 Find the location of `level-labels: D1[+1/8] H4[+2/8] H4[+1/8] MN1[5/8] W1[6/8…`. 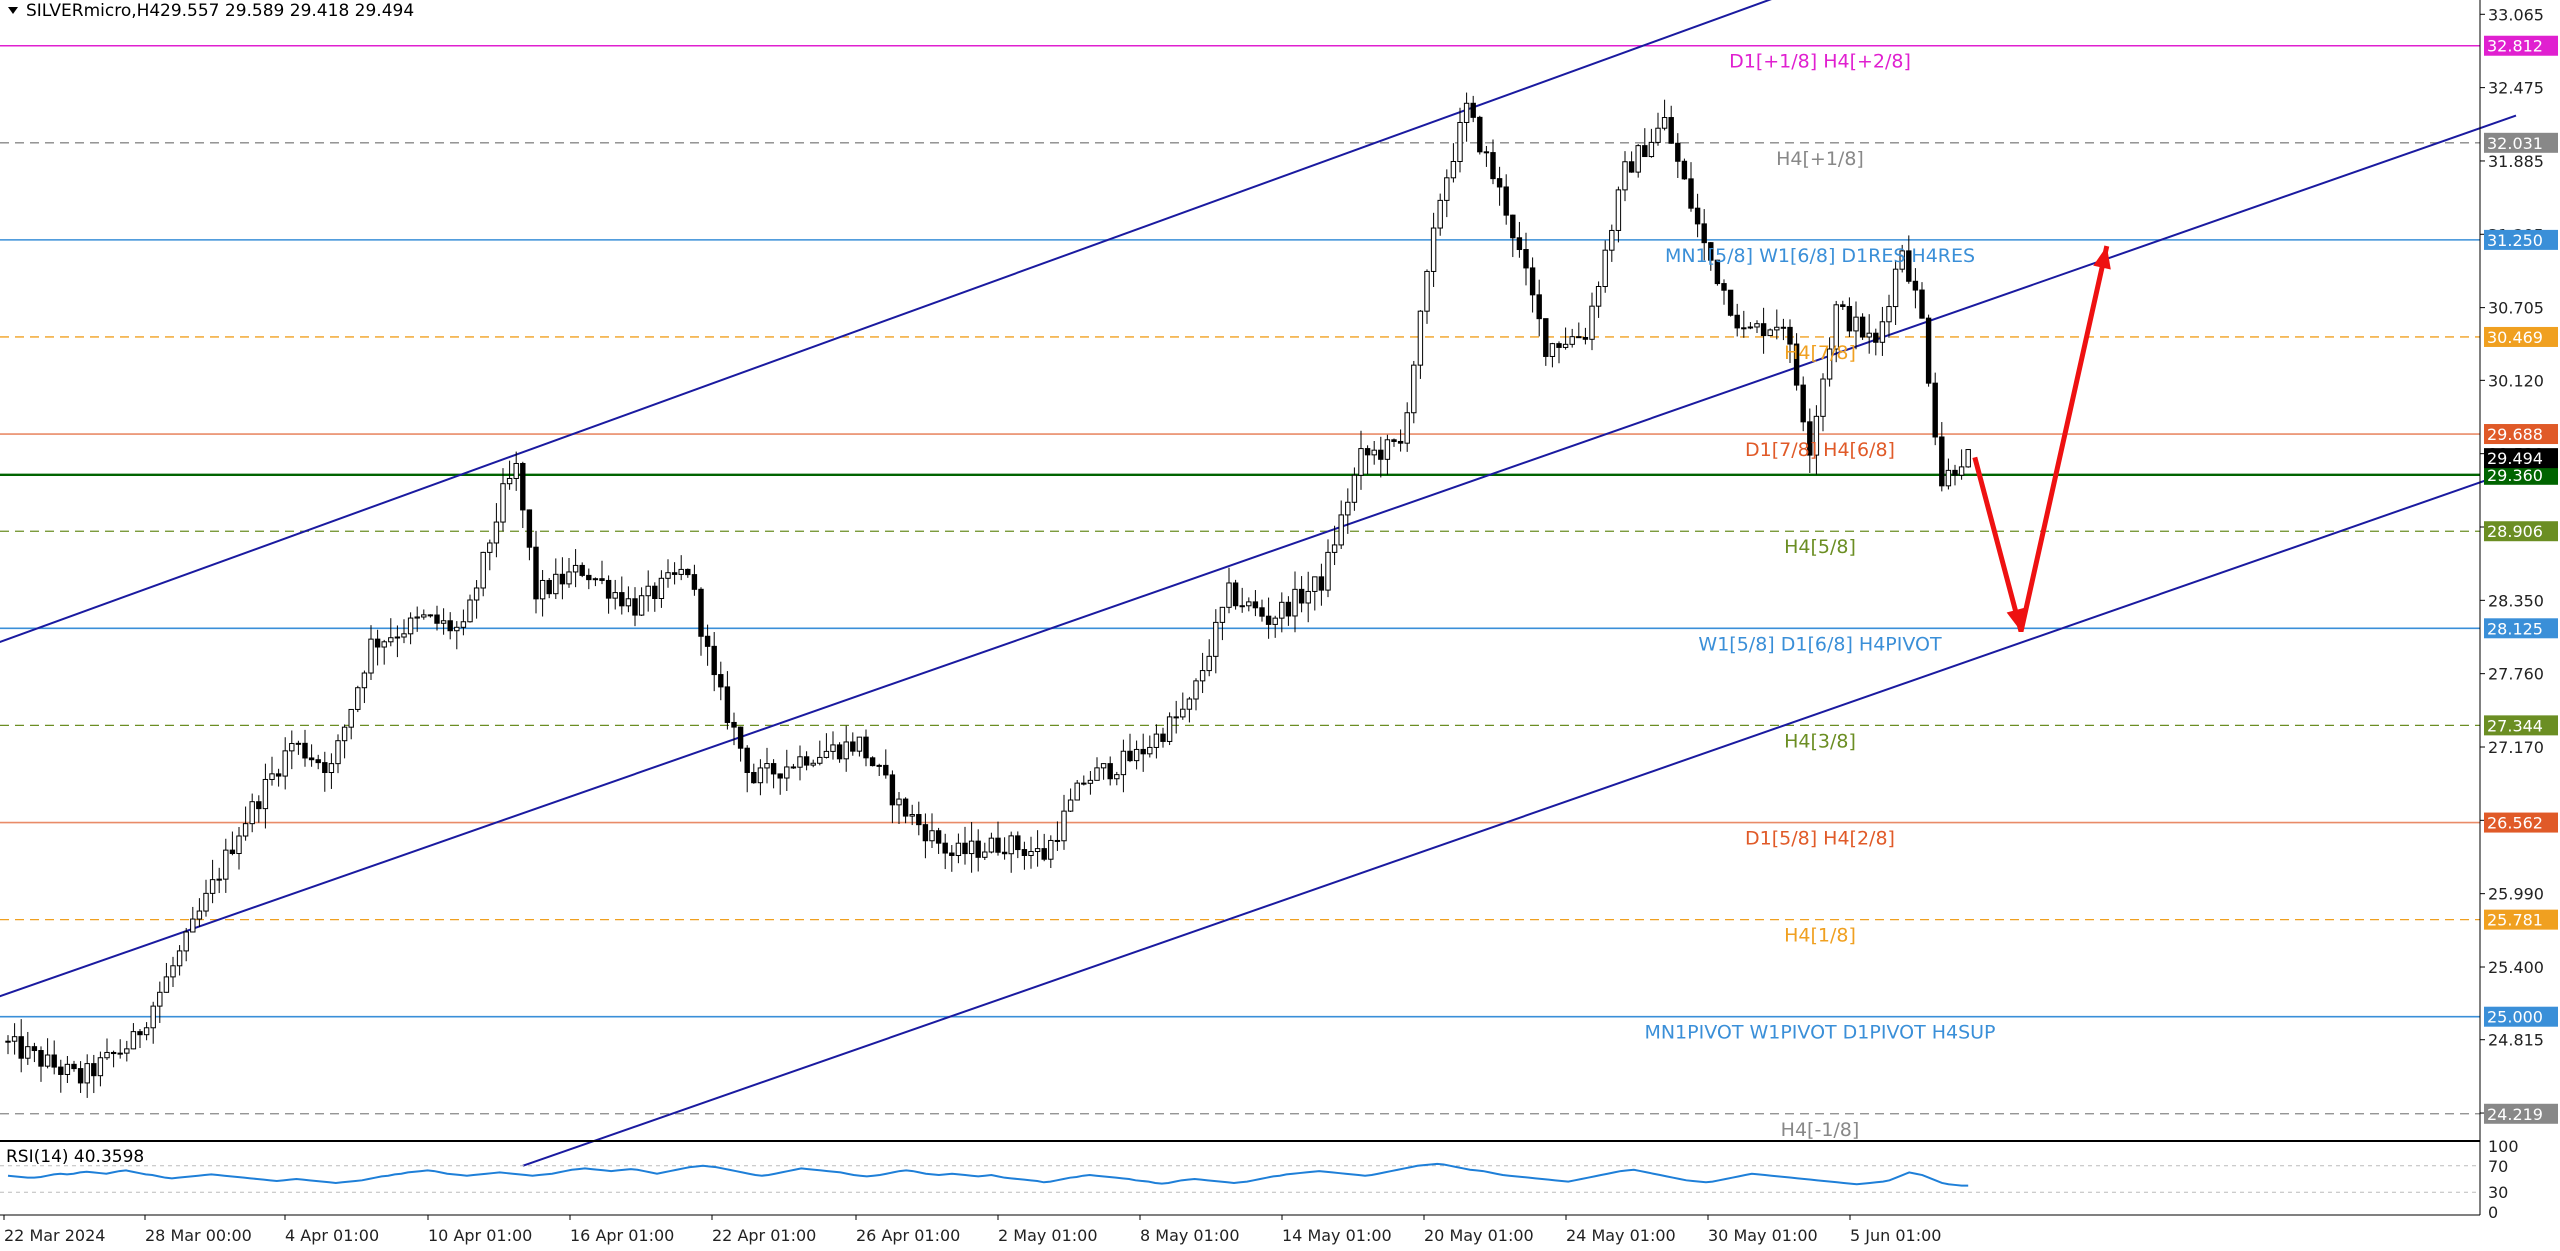

level-labels: D1[+1/8] H4[+2/8] H4[+1/8] MN1[5/8] W1[6/8… is located at coordinates (1819, 596).